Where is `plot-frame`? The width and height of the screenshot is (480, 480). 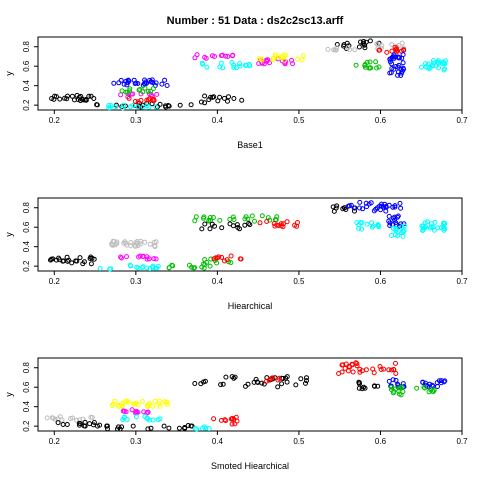 plot-frame is located at coordinates (250, 73).